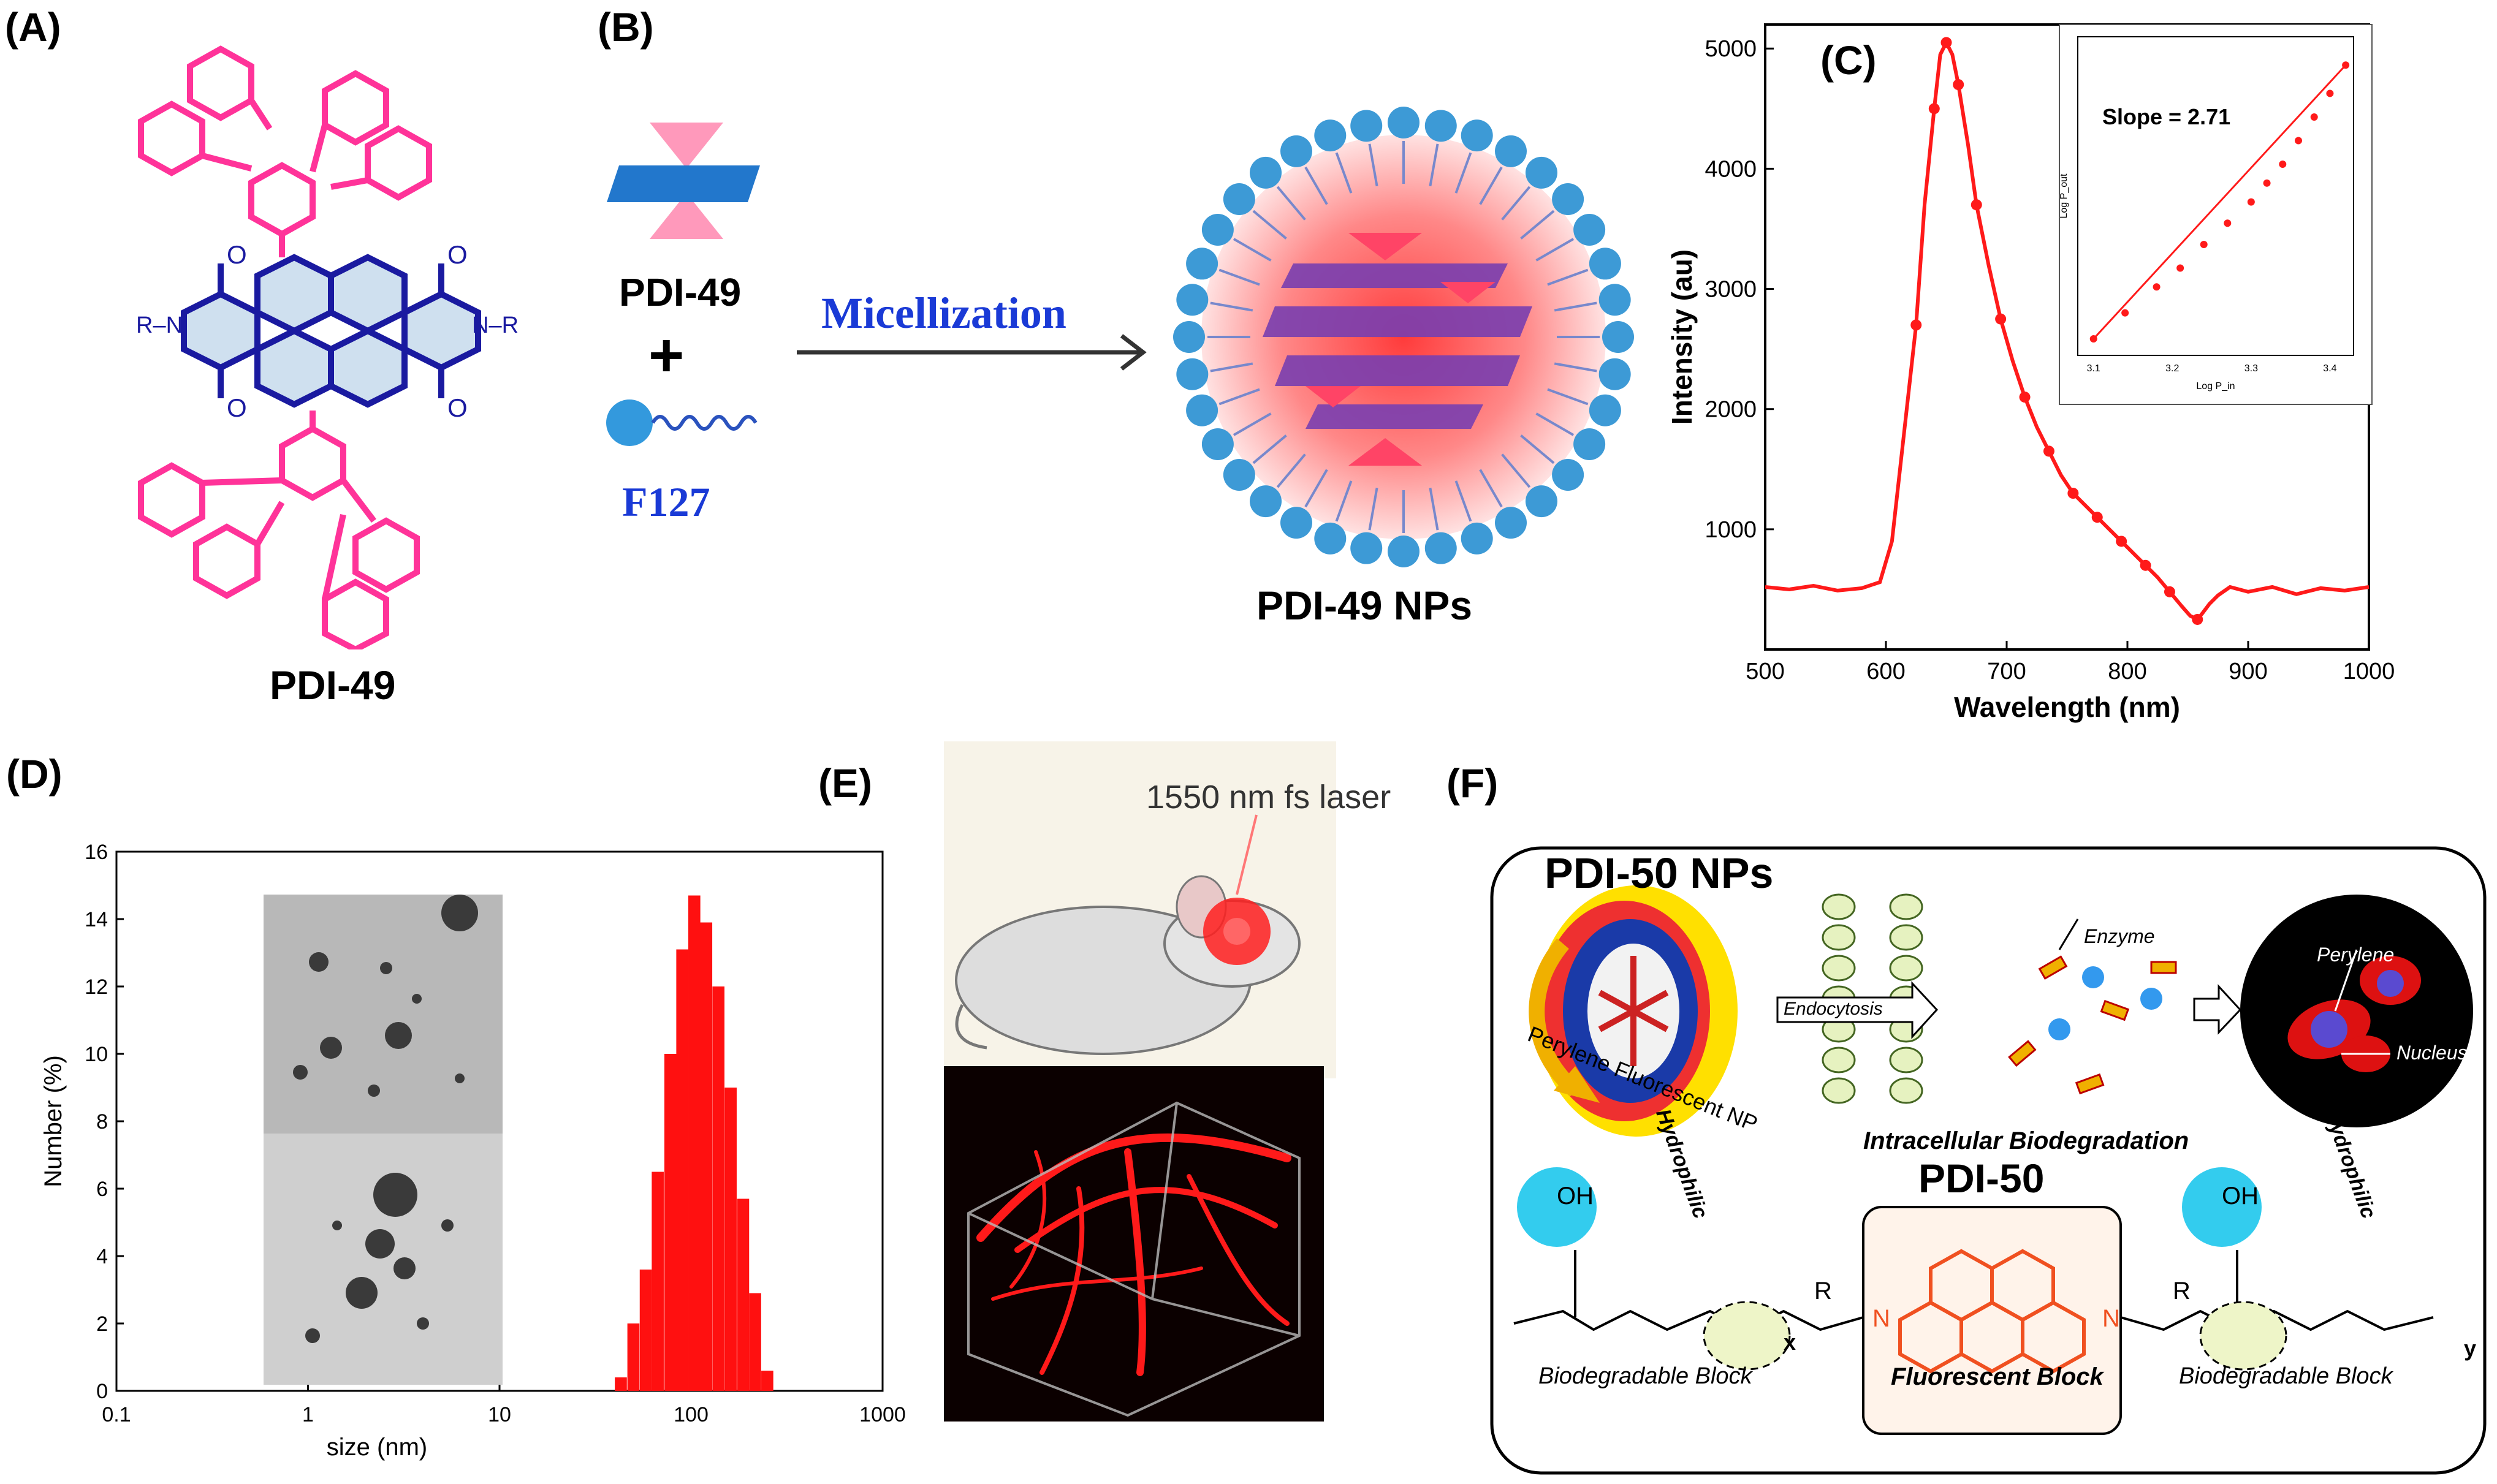 This screenshot has width=2497, height=1484. I want to click on x-tick-label: 900, so click(2248, 672).